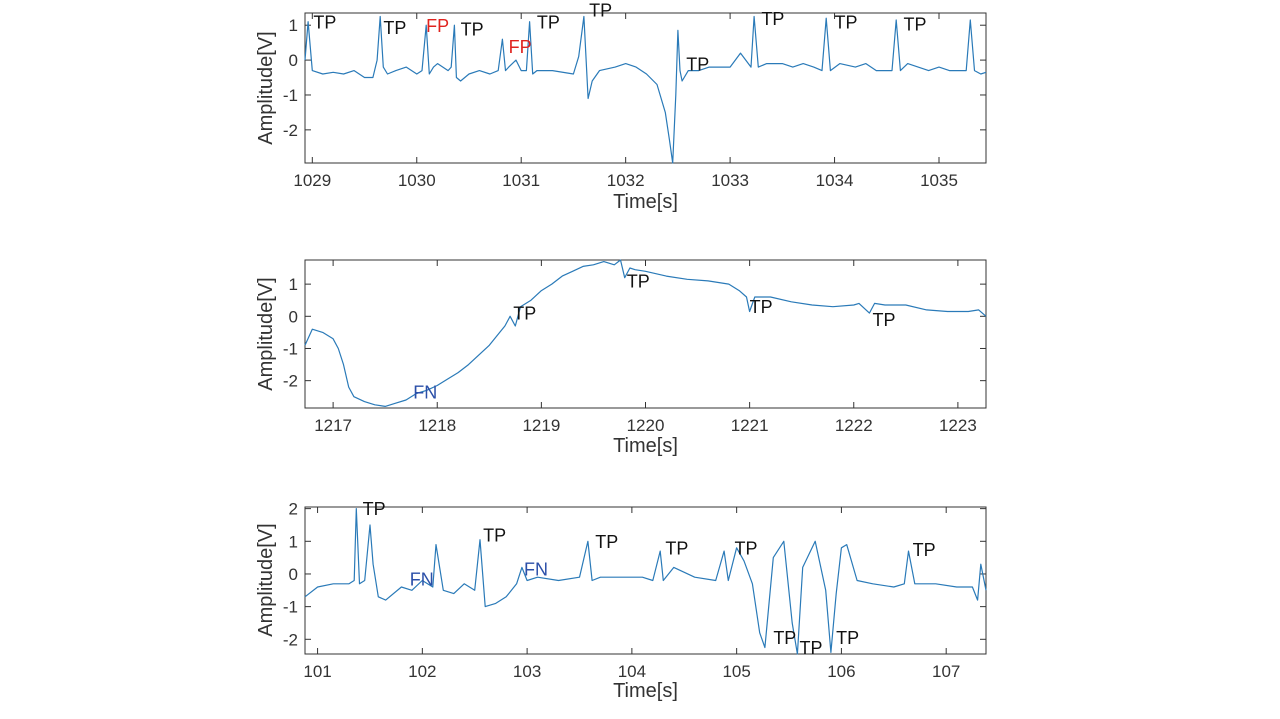  Describe the element at coordinates (645, 446) in the screenshot. I see `panel-2-xlabel: Time[s]` at that location.